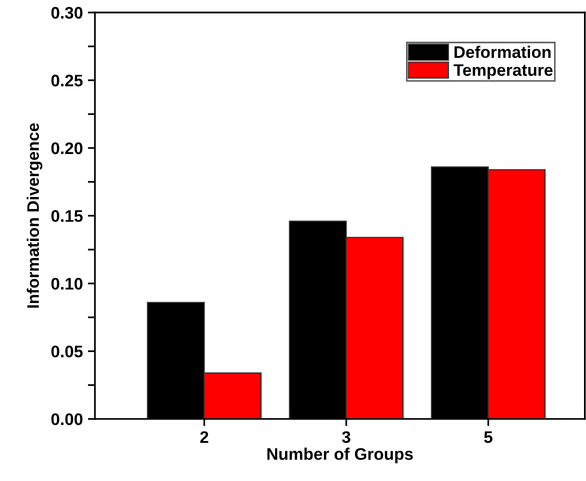  What do you see at coordinates (34, 215) in the screenshot?
I see `y-axis-title: Information Divergence` at bounding box center [34, 215].